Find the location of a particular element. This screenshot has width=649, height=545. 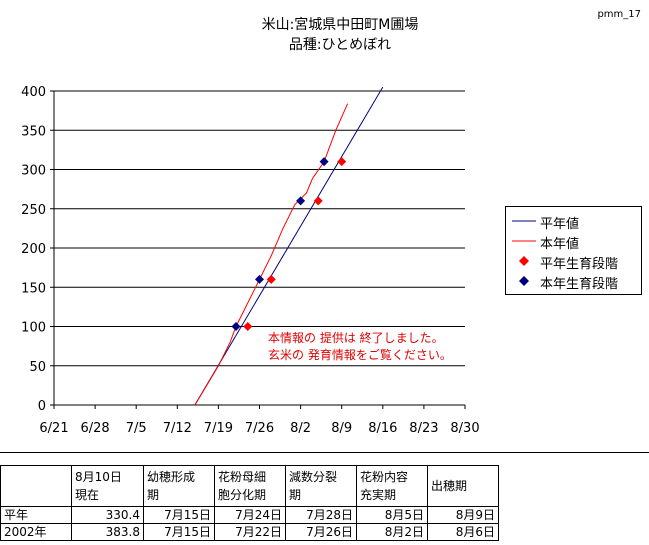

legend-item-average-line: 平年値 is located at coordinates (573, 221).